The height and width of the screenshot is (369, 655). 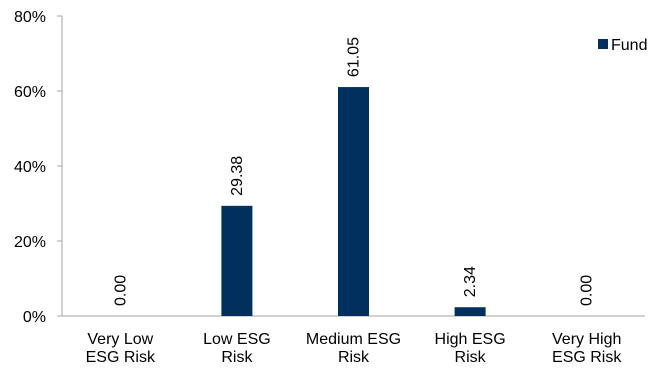 I want to click on category-label: High ESG Risk, so click(x=470, y=348).